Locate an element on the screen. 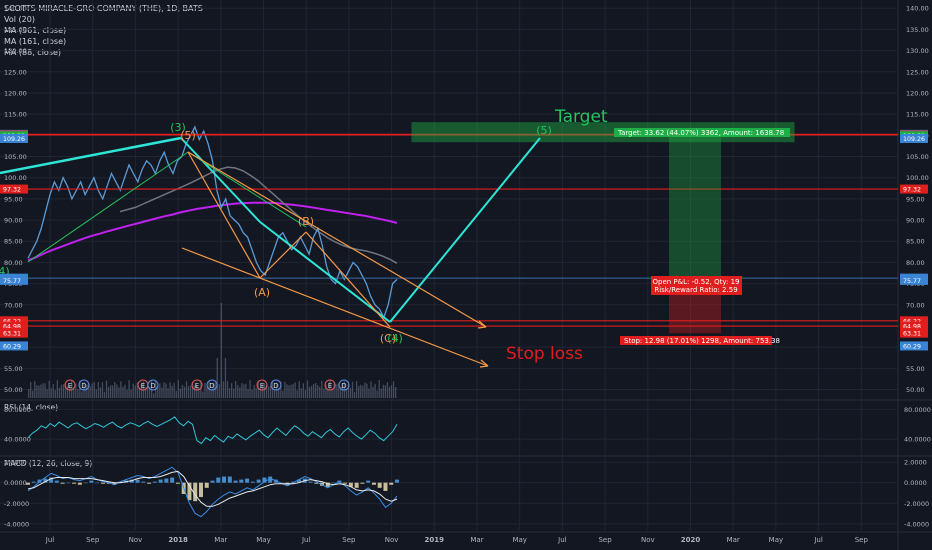  level-badge-label-right: 75.77 is located at coordinates (912, 281).